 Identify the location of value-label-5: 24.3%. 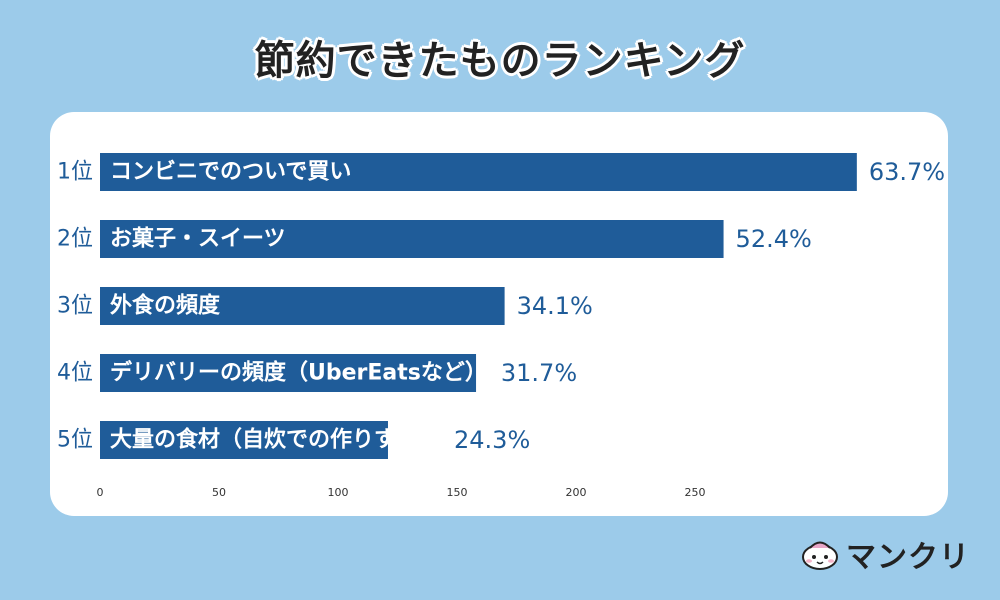
(492, 440).